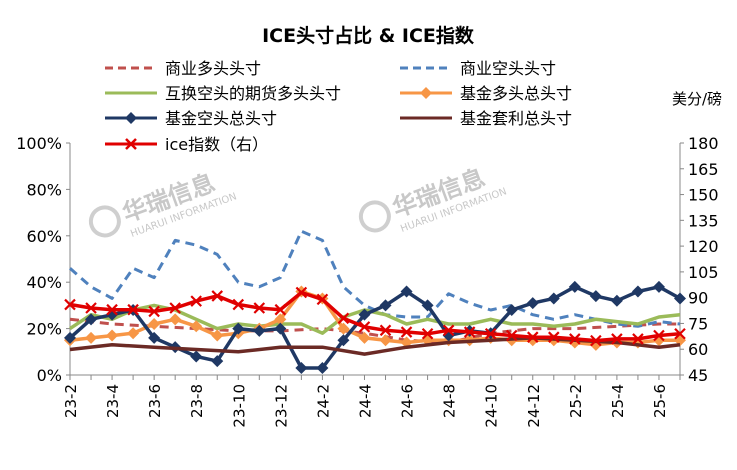  What do you see at coordinates (698, 375) in the screenshot?
I see `right-tick-label: 45` at bounding box center [698, 375].